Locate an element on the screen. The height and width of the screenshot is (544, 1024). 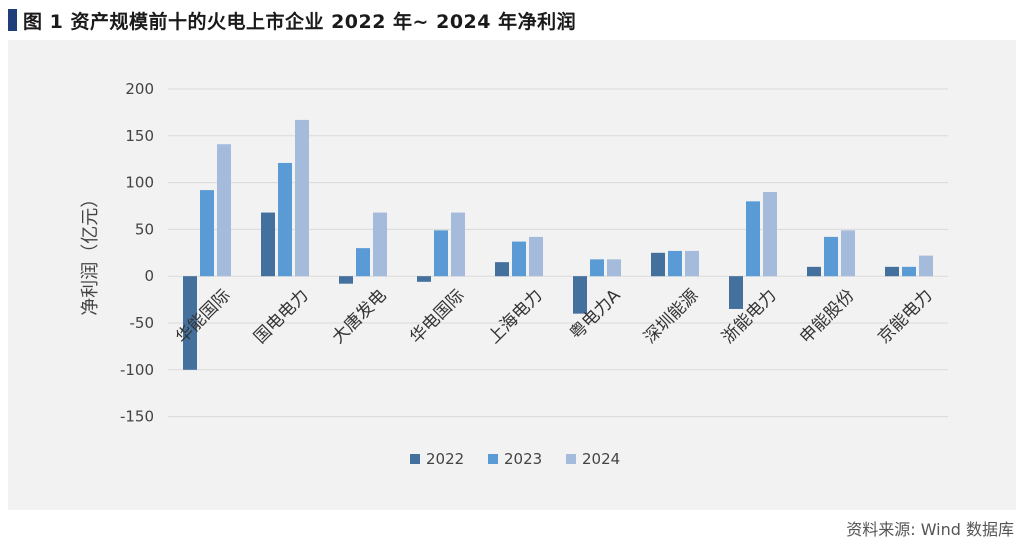
legend-swatch-2024 is located at coordinates (571, 459).